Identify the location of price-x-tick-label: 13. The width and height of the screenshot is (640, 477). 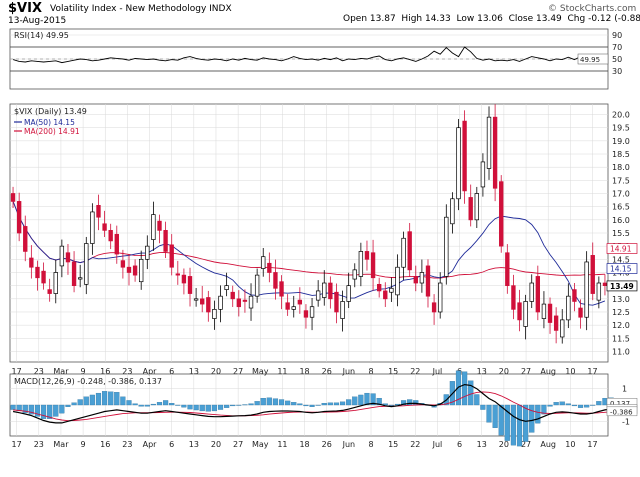
(194, 371).